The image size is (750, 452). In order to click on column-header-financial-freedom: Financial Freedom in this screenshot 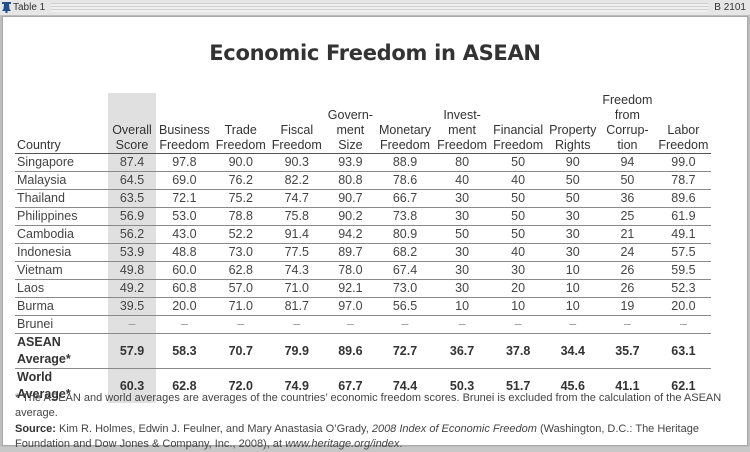, I will do `click(518, 123)`.